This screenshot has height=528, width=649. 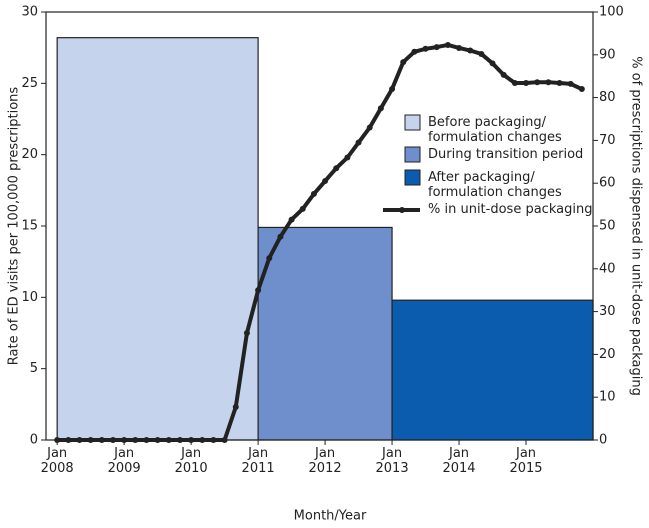 What do you see at coordinates (29, 297) in the screenshot?
I see `y-tick-label: 10` at bounding box center [29, 297].